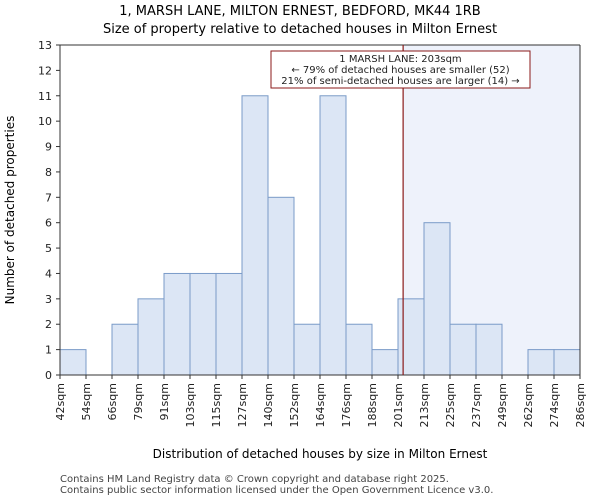 Image resolution: width=600 pixels, height=500 pixels. Describe the element at coordinates (48, 147) in the screenshot. I see `y-tick-label-9: 9` at that location.